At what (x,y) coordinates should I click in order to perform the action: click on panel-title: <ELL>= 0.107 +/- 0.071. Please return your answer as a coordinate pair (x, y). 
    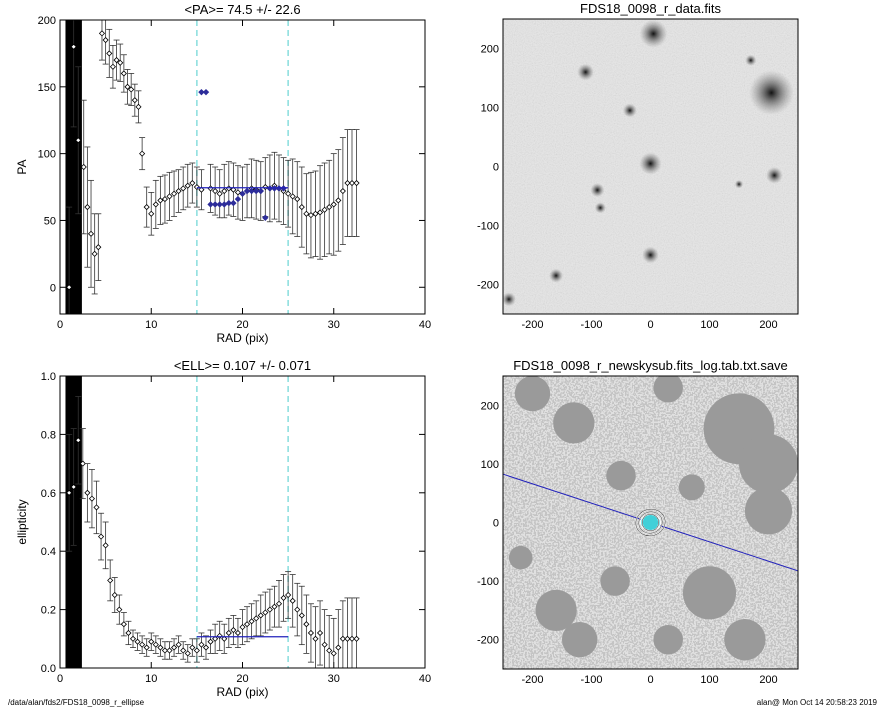
    Looking at the image, I should click on (242, 365).